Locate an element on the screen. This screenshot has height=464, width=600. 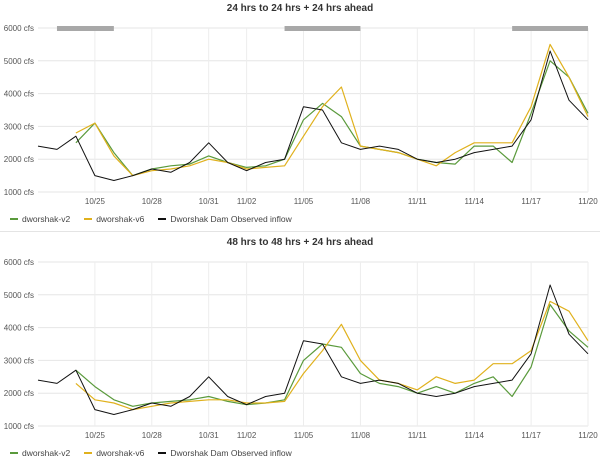
chart-title: 24 hrs to 24 hrs + 24 hrs ahead is located at coordinates (300, 8).